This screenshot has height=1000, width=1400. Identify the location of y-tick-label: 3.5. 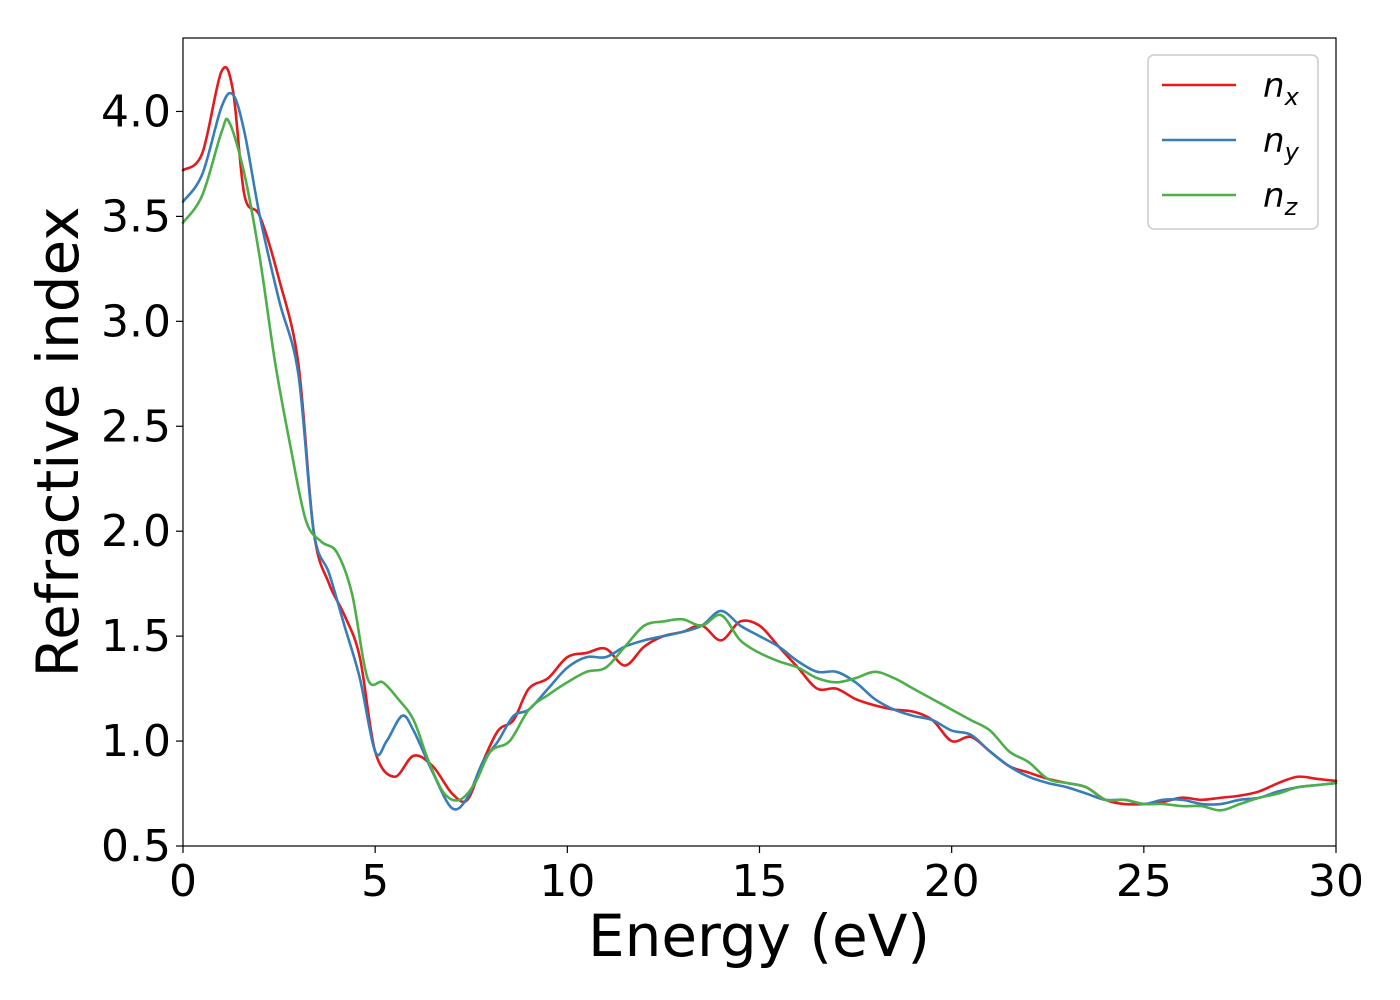
(136, 216).